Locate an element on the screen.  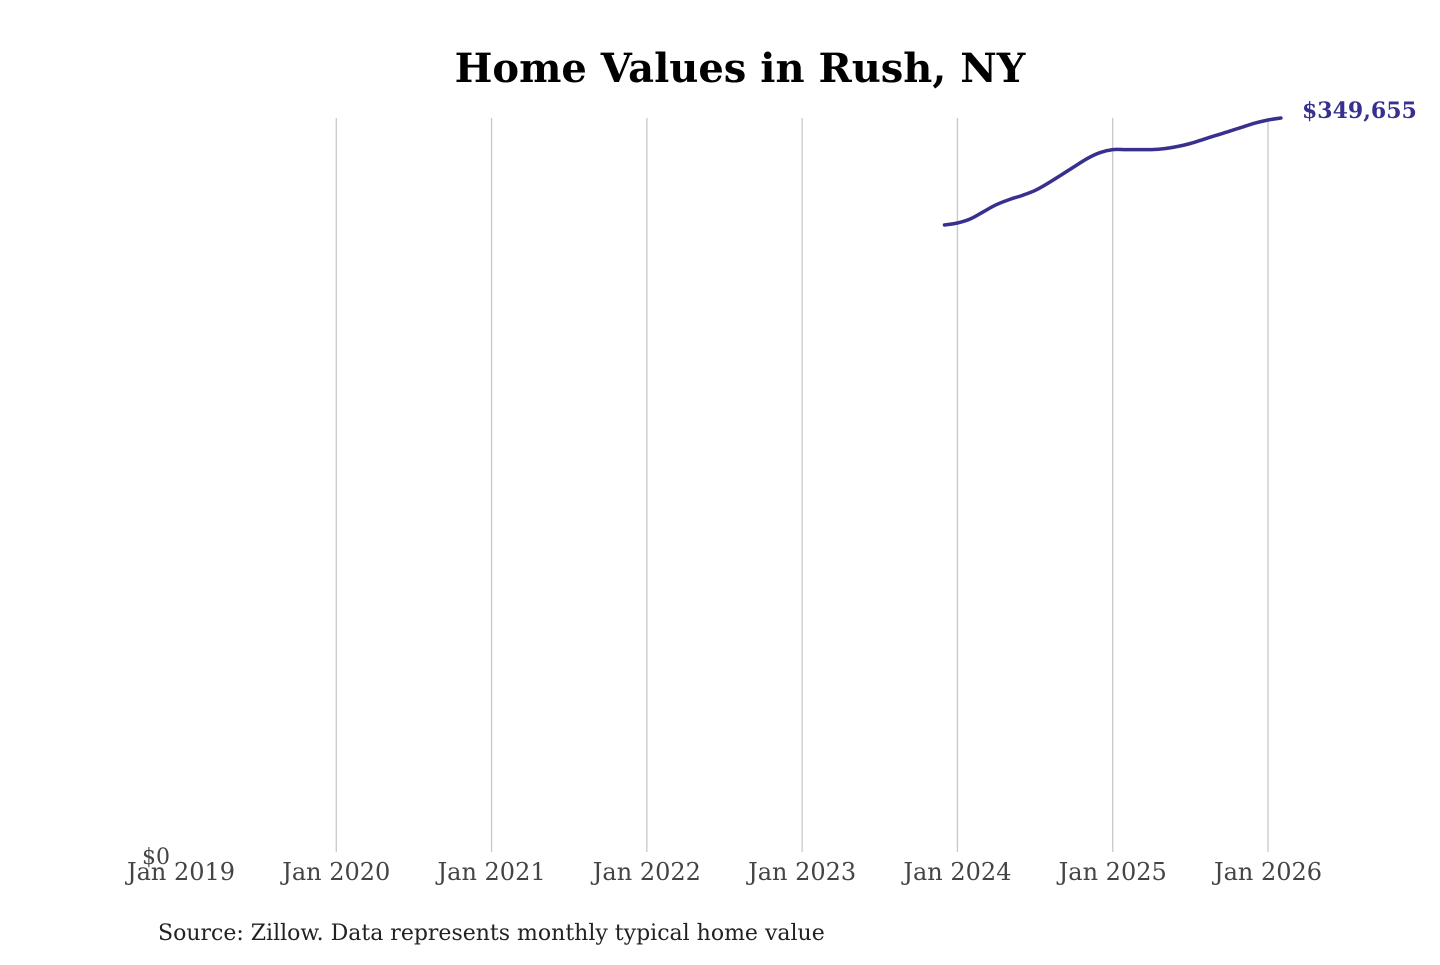
x-tick-label: Jan 2019 is located at coordinates (179, 872).